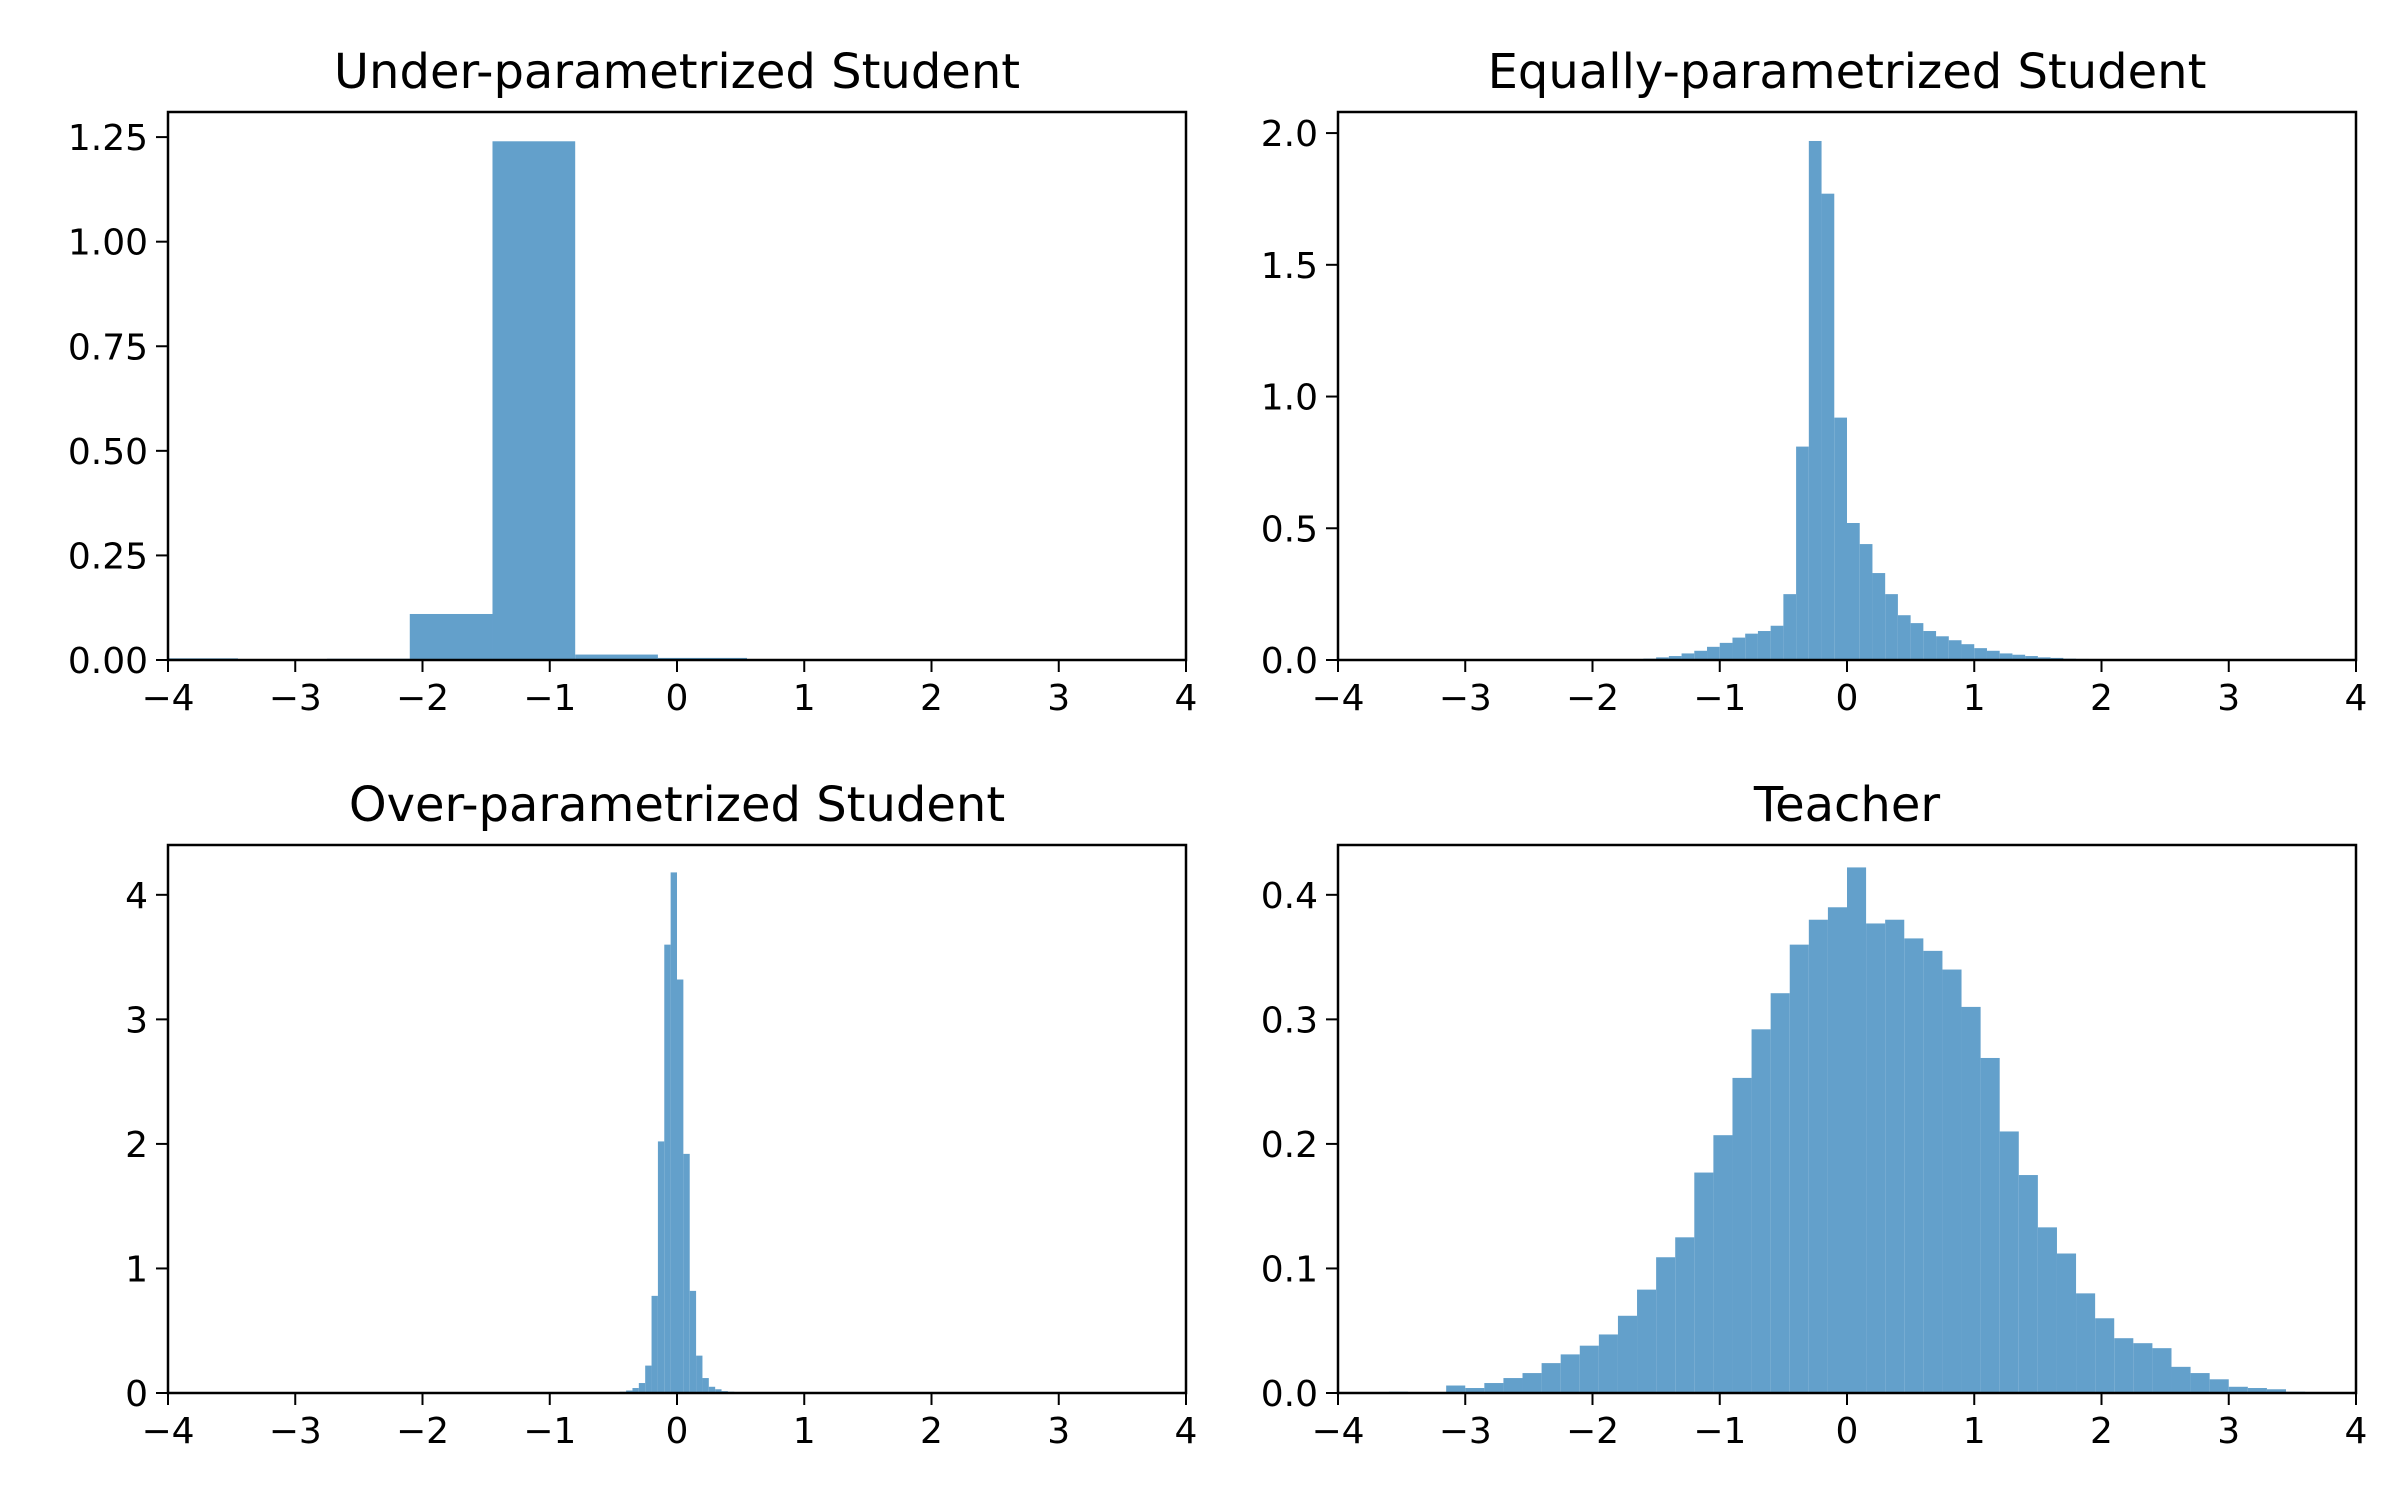 The image size is (2400, 1500). Describe the element at coordinates (804, 698) in the screenshot. I see `x-tick-label: 1` at that location.